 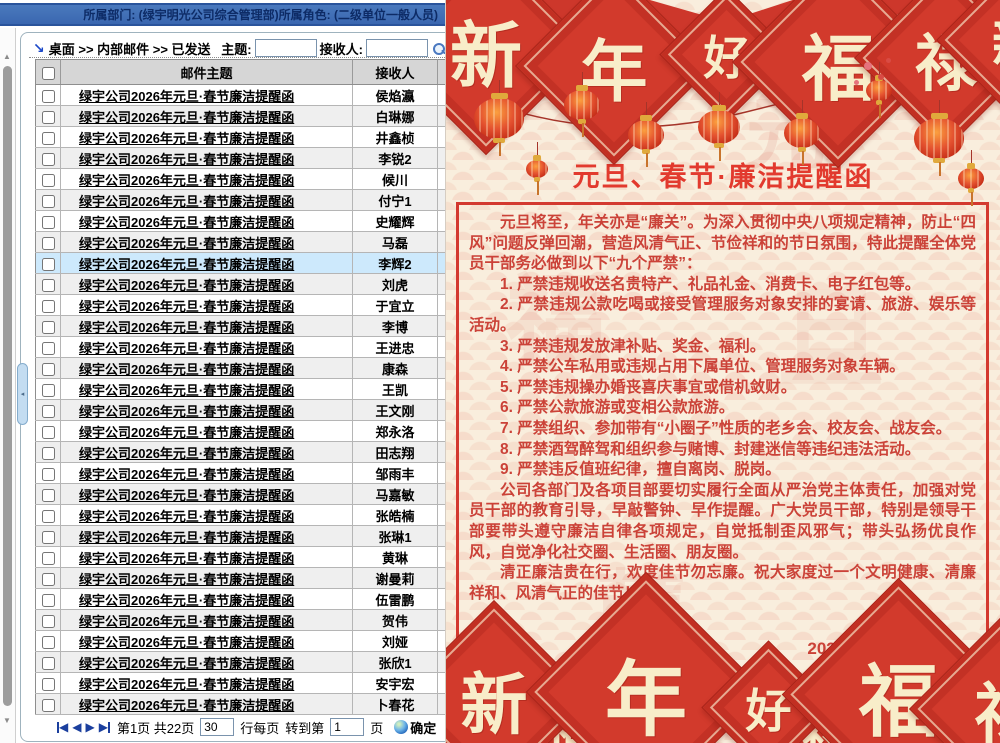 I want to click on table-row: 绿宇公司2026年元旦·春节廉洁提醒函 伍雷鹏, so click(x=255, y=599).